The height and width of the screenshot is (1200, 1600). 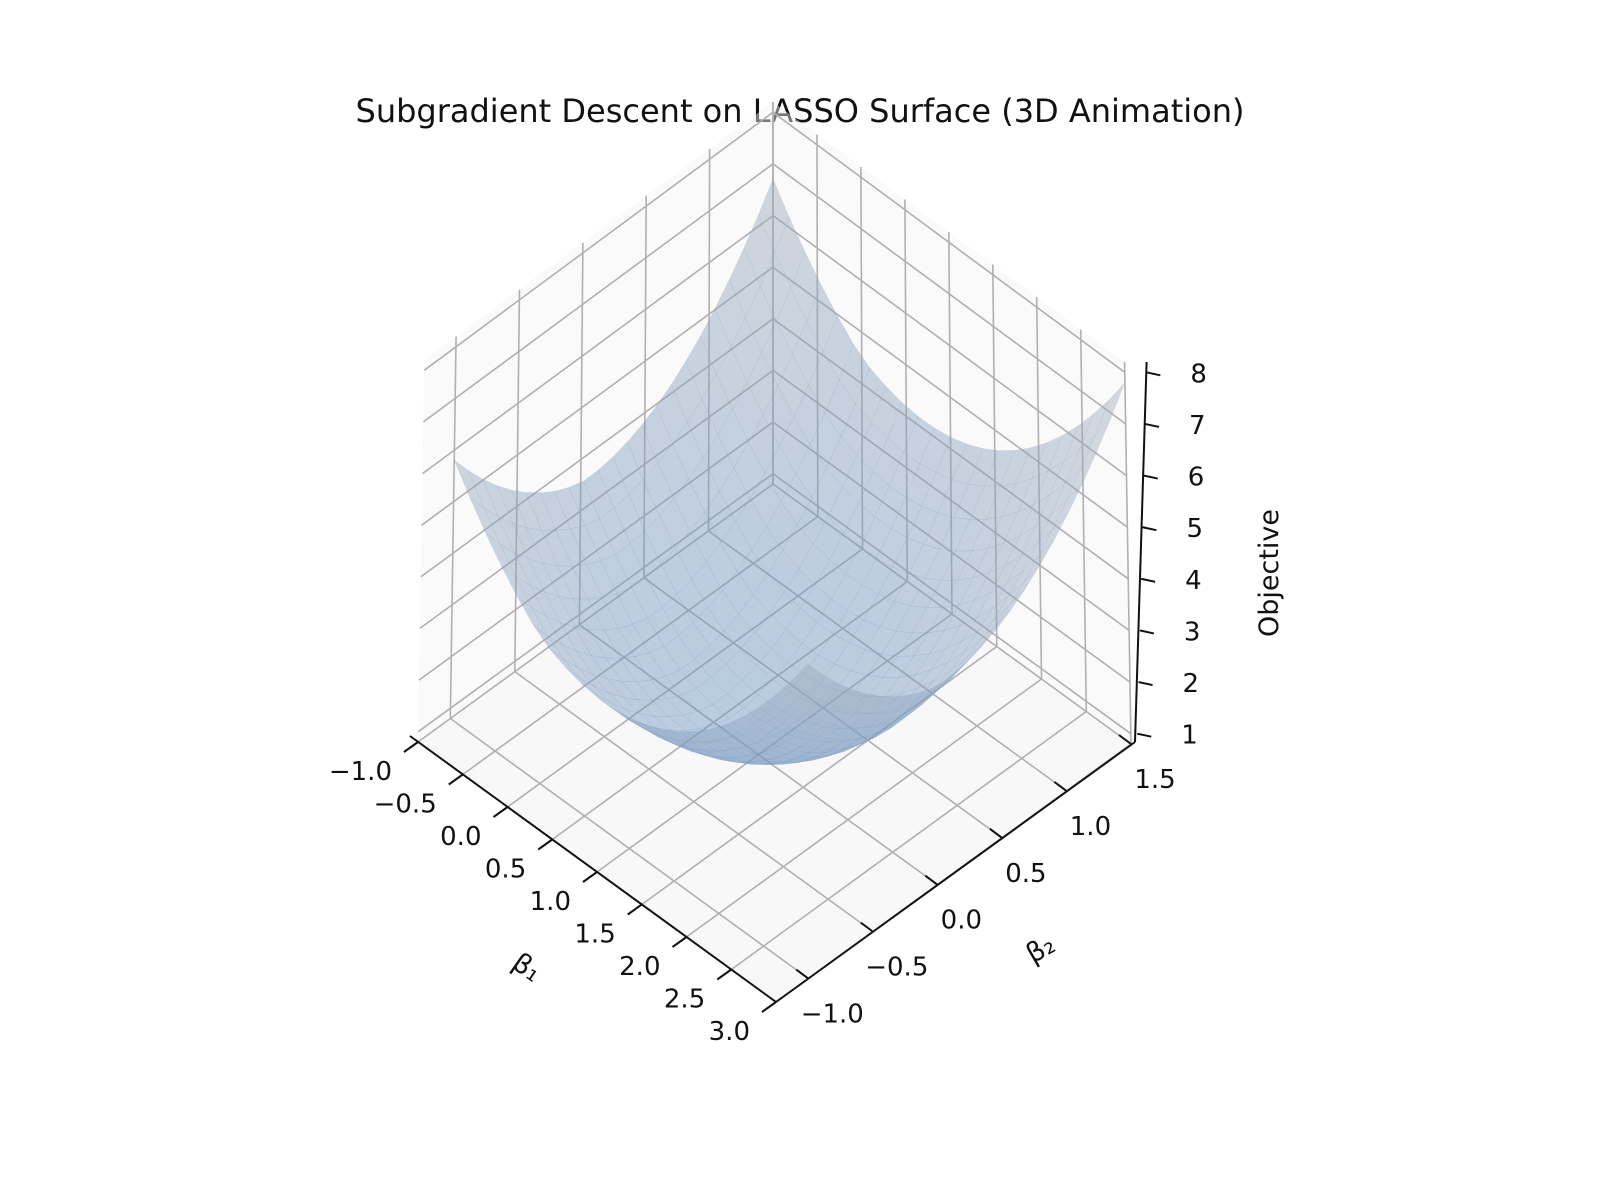 I want to click on z-tick-label: 7, so click(x=1197, y=426).